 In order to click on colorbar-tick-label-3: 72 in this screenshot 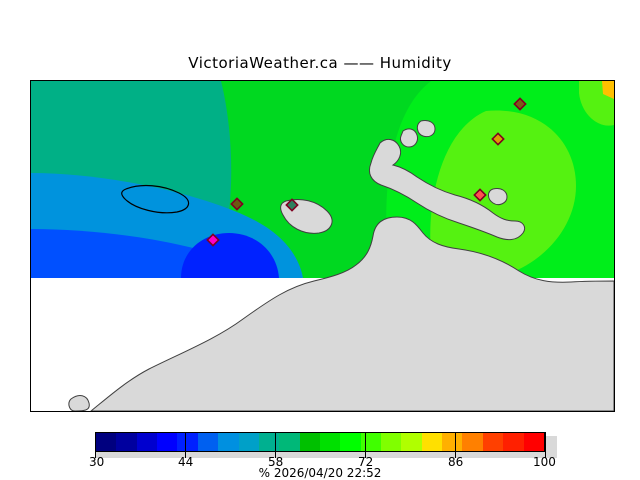, I will do `click(366, 462)`.